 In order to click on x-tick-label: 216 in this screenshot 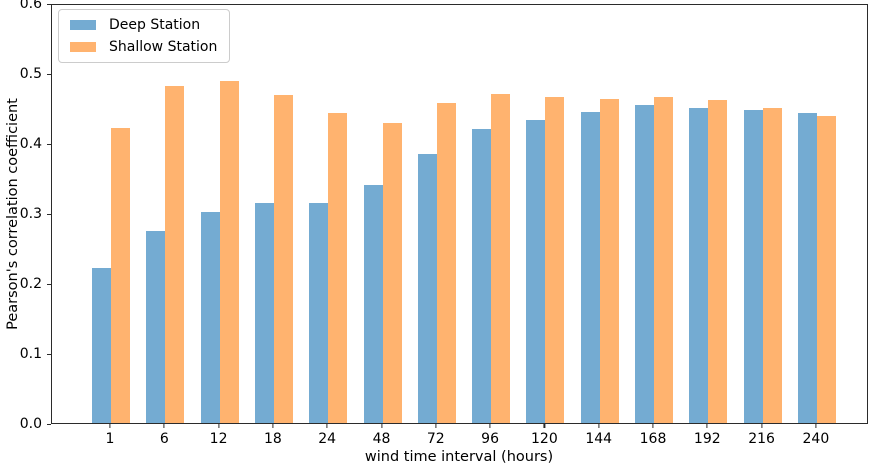, I will do `click(761, 439)`.